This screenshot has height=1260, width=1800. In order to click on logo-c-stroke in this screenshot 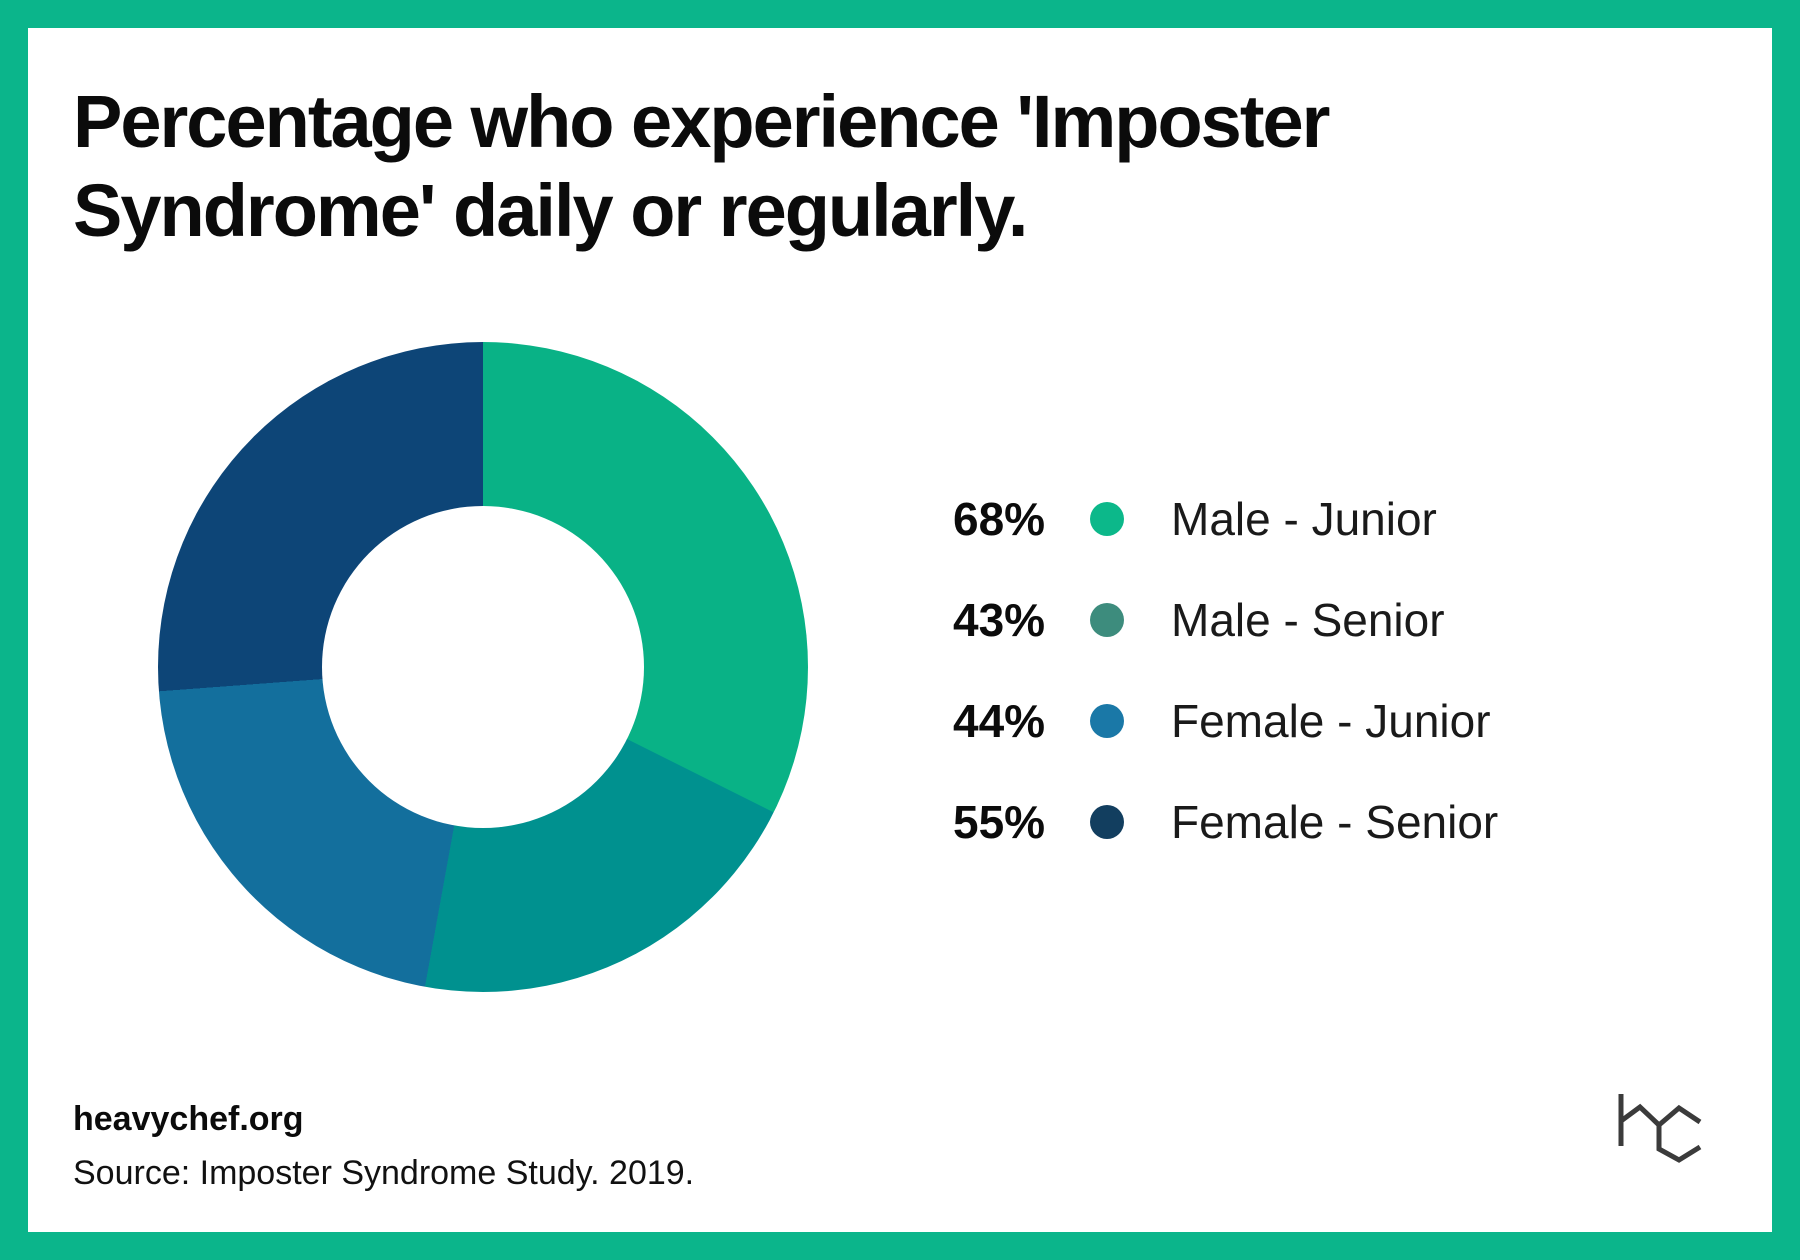, I will do `click(1679, 1133)`.